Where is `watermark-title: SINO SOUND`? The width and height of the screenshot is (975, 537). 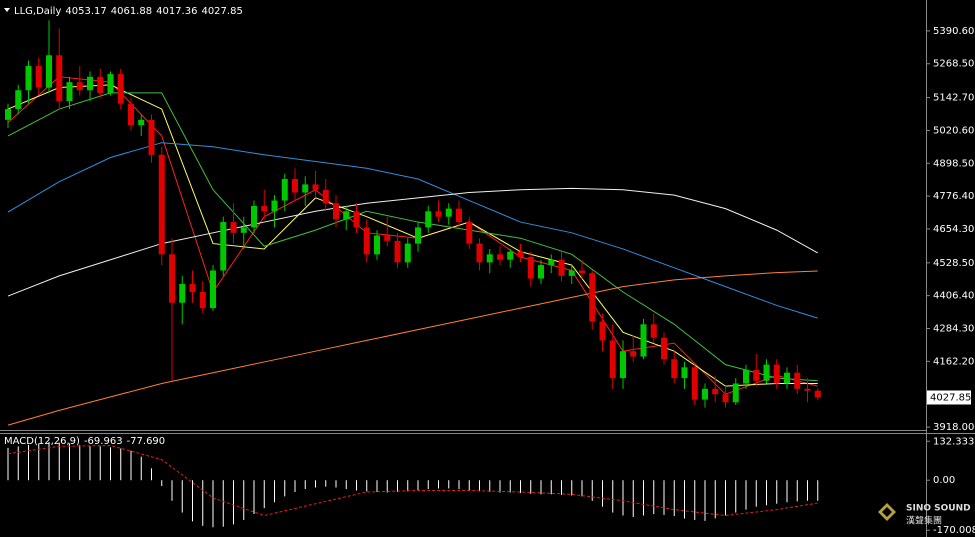 watermark-title: SINO SOUND is located at coordinates (938, 509).